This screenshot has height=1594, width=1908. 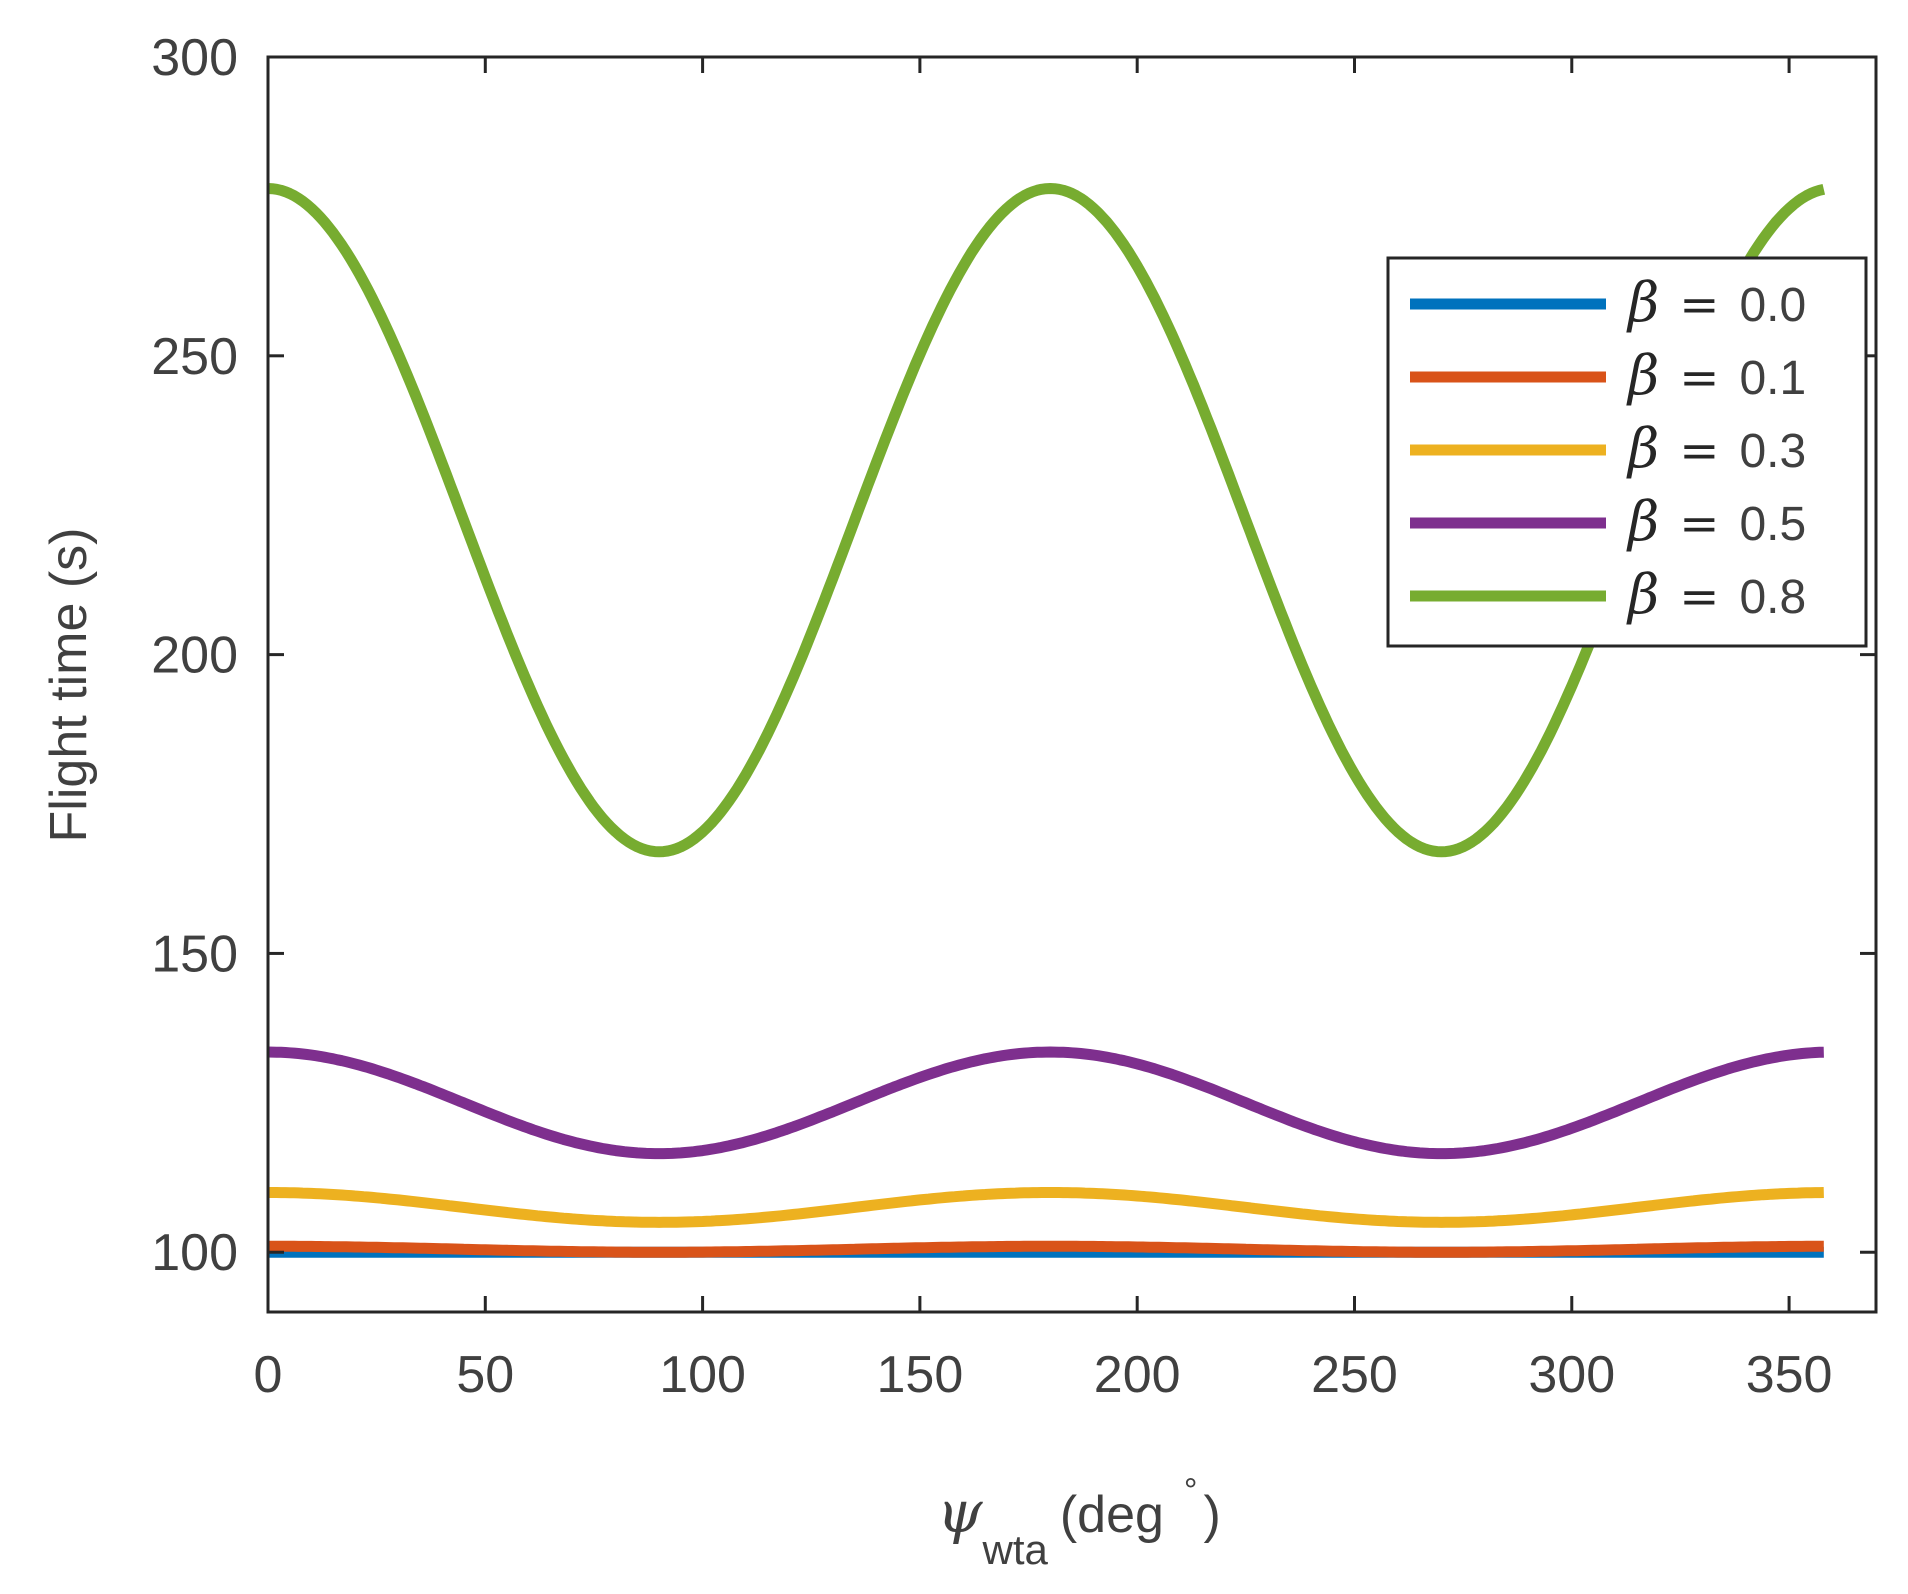 I want to click on y-tick-label-4: 300, so click(x=194, y=58).